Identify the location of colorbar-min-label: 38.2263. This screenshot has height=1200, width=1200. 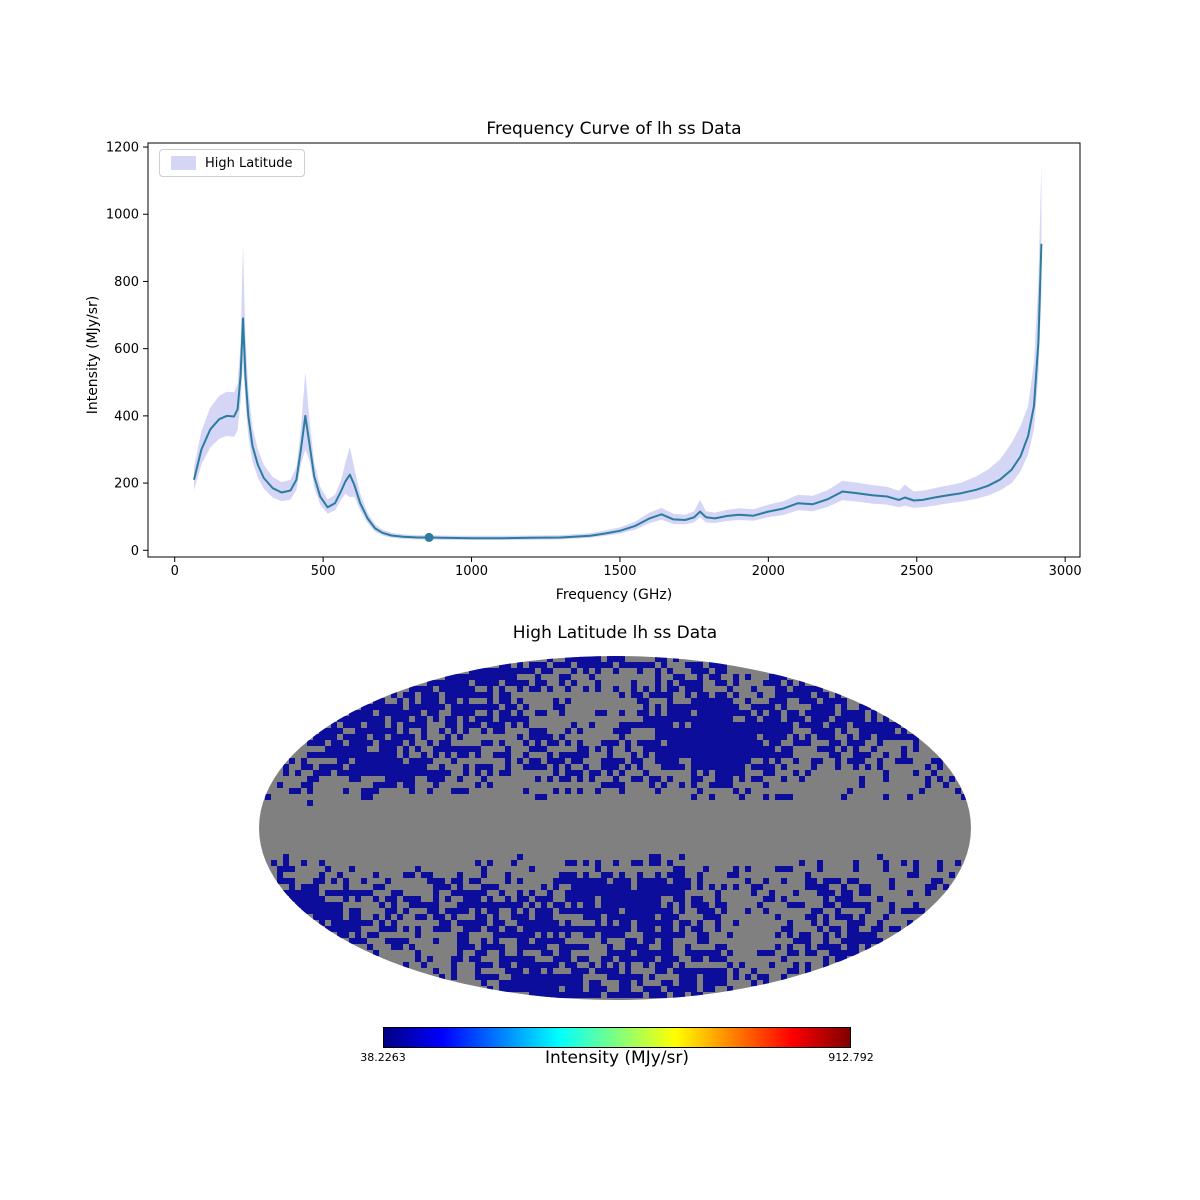
(383, 1057).